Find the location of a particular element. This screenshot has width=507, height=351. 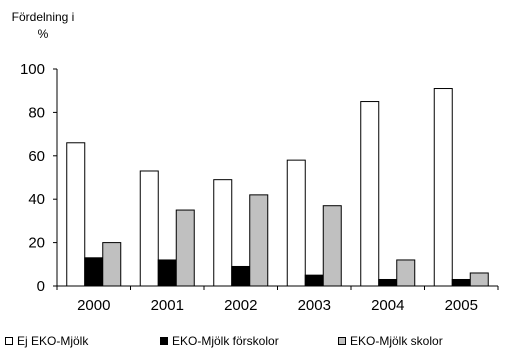

x-tick-label: 2003 is located at coordinates (314, 305).